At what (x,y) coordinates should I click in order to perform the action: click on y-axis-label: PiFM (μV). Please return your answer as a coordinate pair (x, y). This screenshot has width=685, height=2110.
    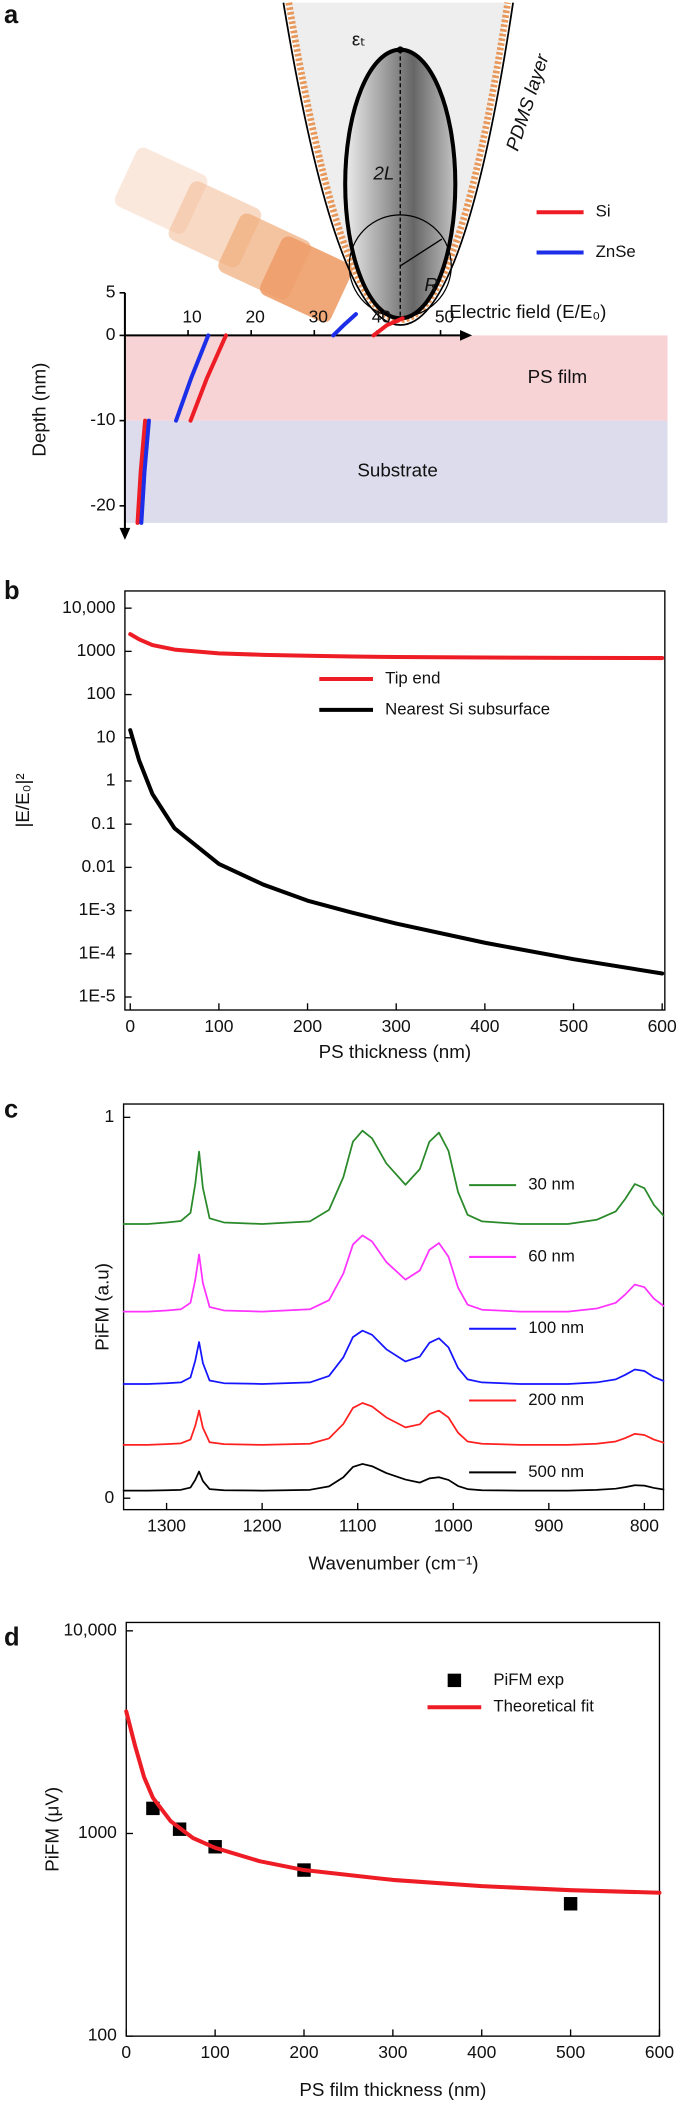
    Looking at the image, I should click on (52, 1829).